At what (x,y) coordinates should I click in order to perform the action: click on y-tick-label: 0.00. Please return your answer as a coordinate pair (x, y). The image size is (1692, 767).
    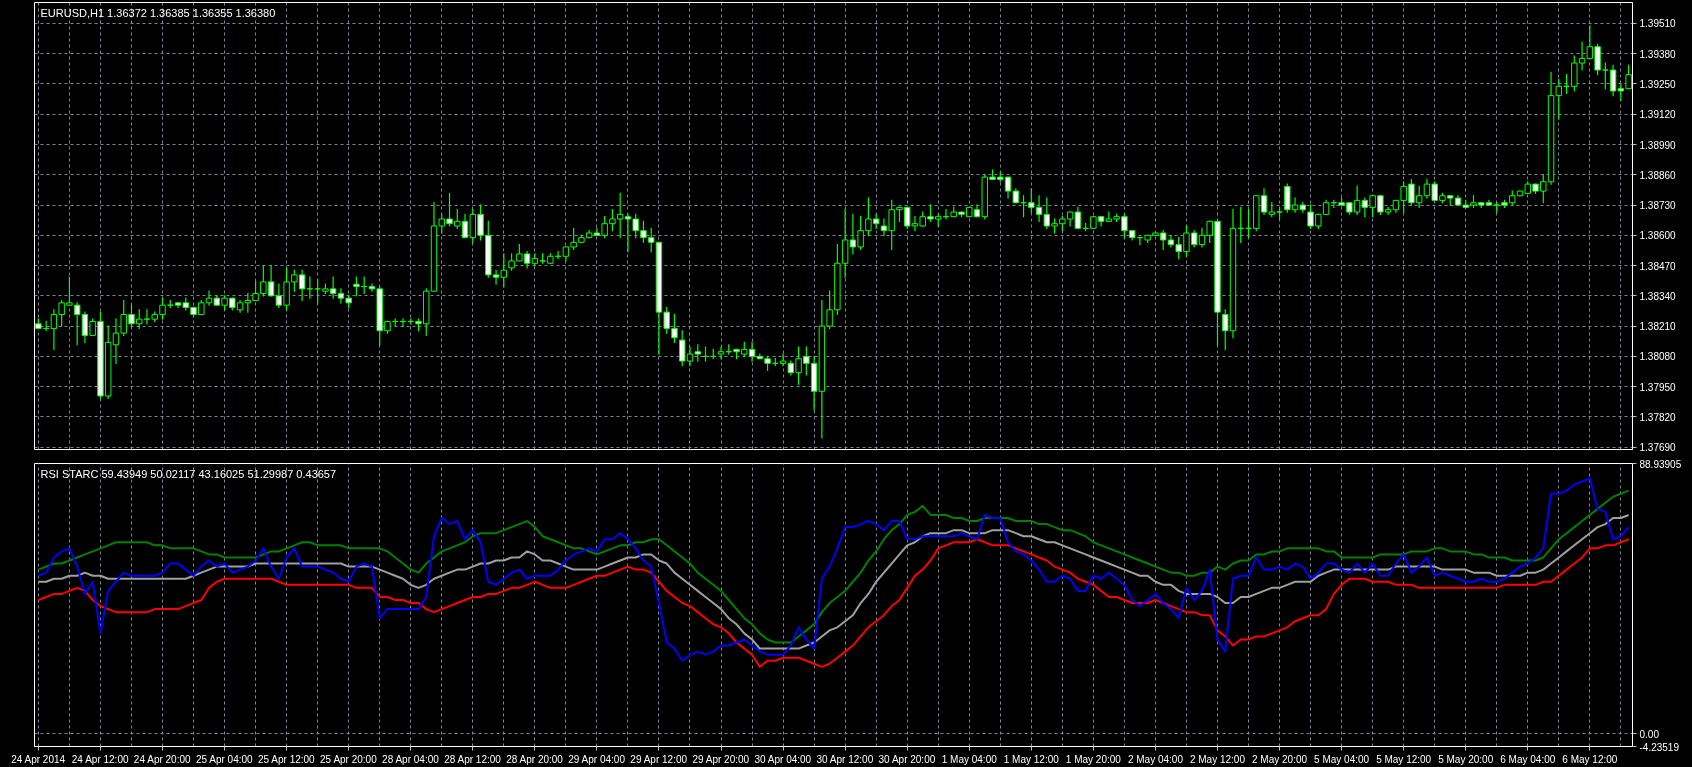
    Looking at the image, I should click on (1649, 734).